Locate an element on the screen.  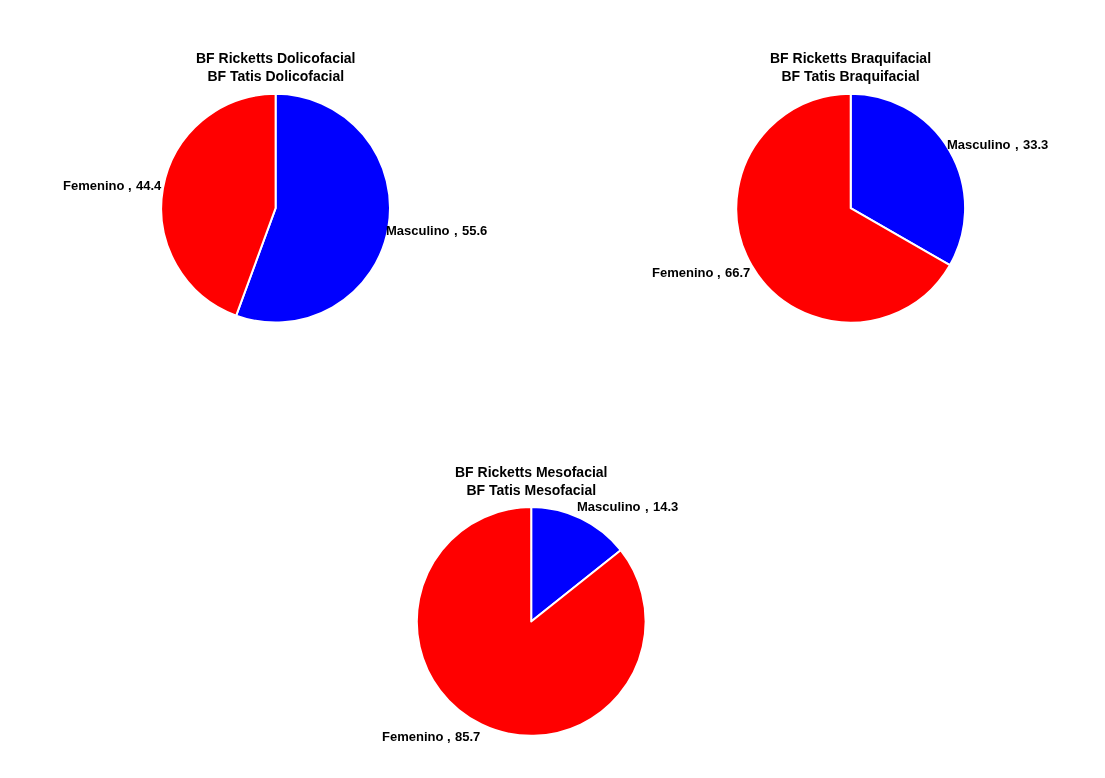
data-label: 85.7 is located at coordinates (468, 736).